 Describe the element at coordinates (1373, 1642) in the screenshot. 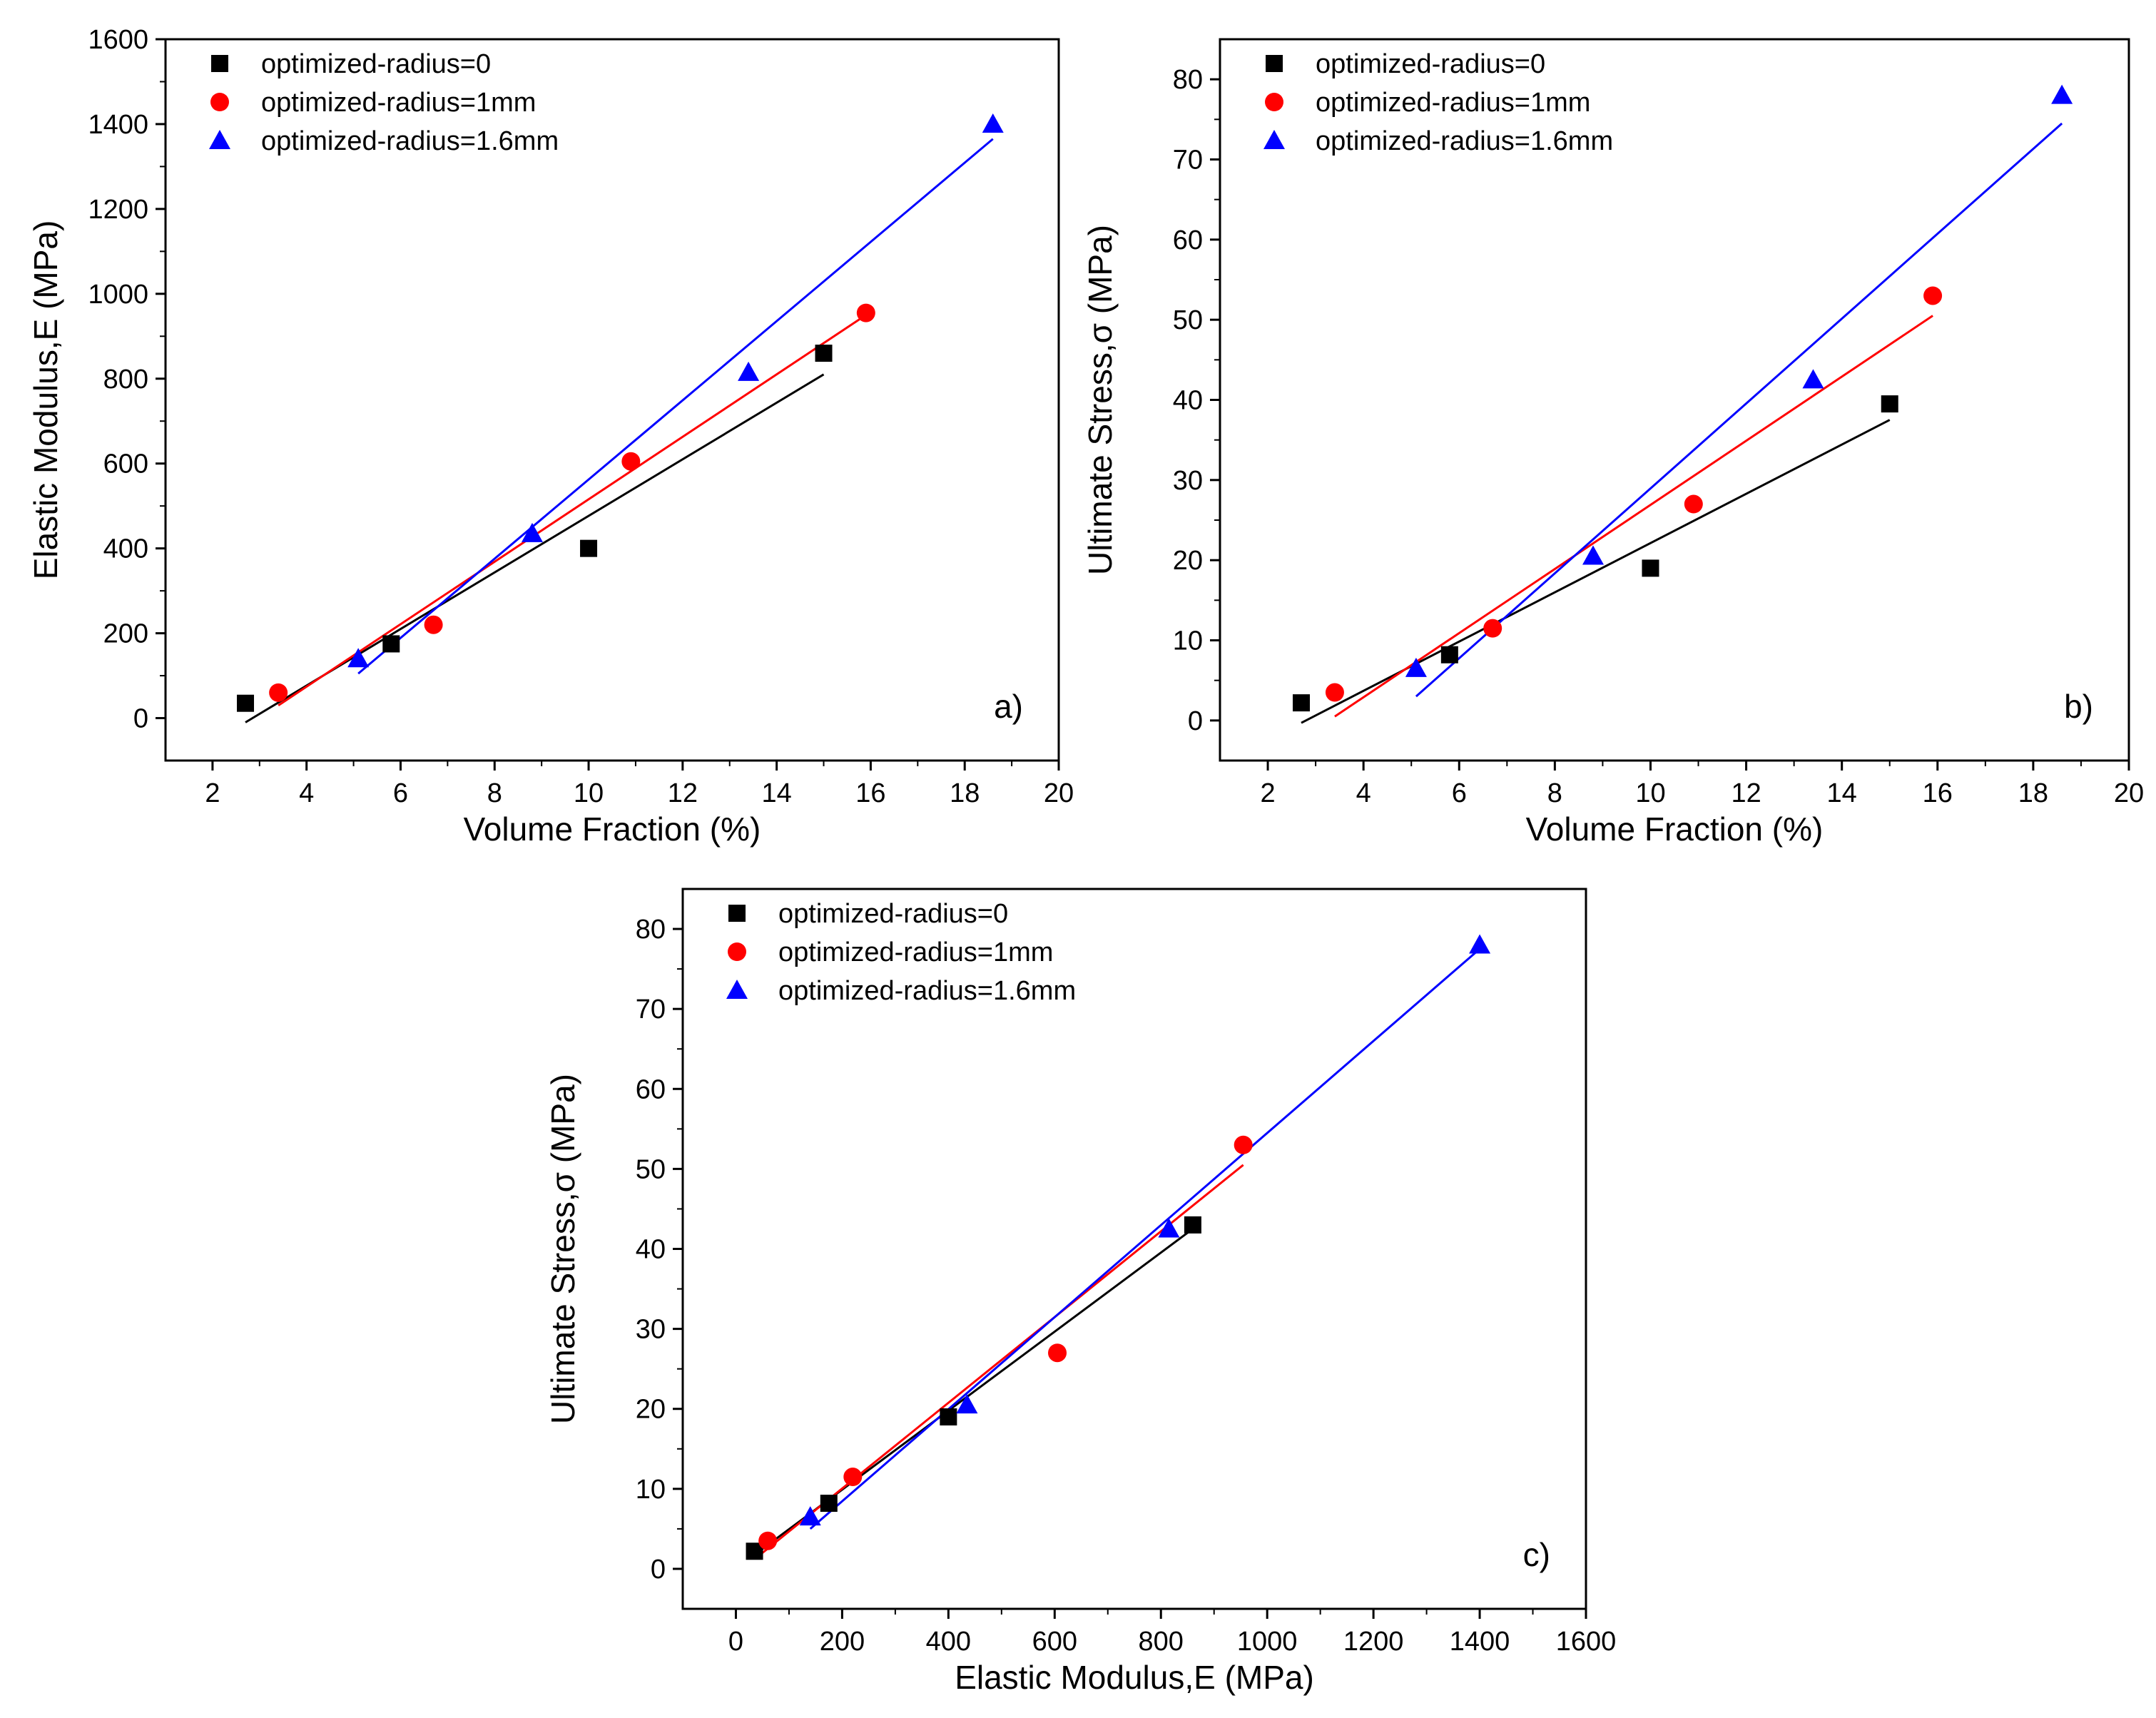

I see `x-tick-label: 1200` at that location.